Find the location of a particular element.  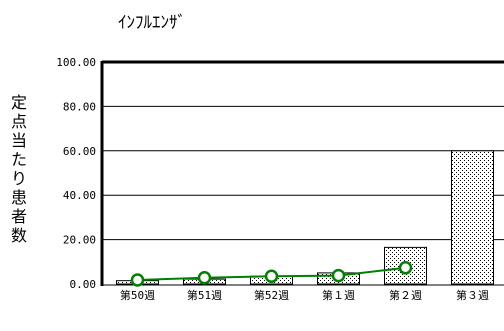

x-tick-label: 第２週 is located at coordinates (405, 295).